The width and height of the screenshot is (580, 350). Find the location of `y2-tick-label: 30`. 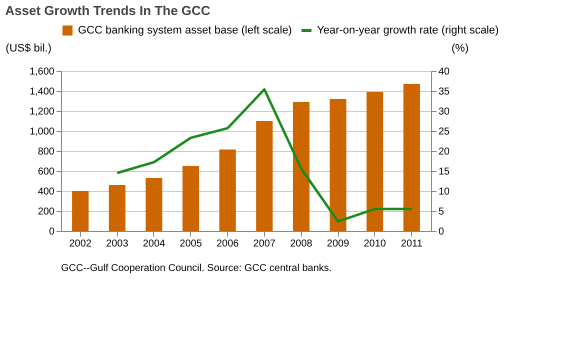

y2-tick-label: 30 is located at coordinates (444, 112).